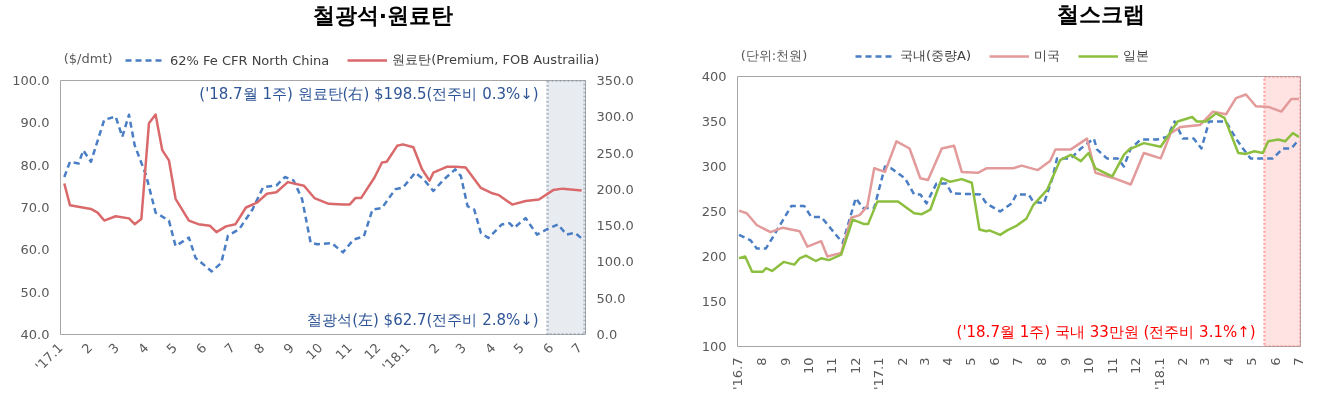 Image resolution: width=1324 pixels, height=419 pixels. Describe the element at coordinates (1101, 15) in the screenshot. I see `chart-title: 철스크랩` at that location.